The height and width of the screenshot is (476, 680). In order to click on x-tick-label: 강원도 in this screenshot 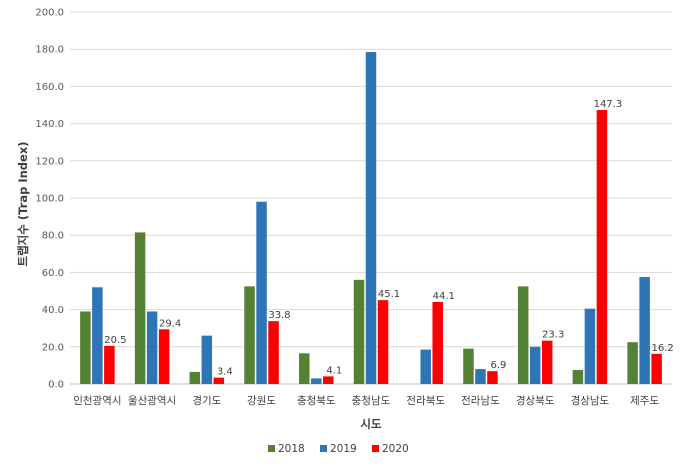, I will do `click(261, 401)`.